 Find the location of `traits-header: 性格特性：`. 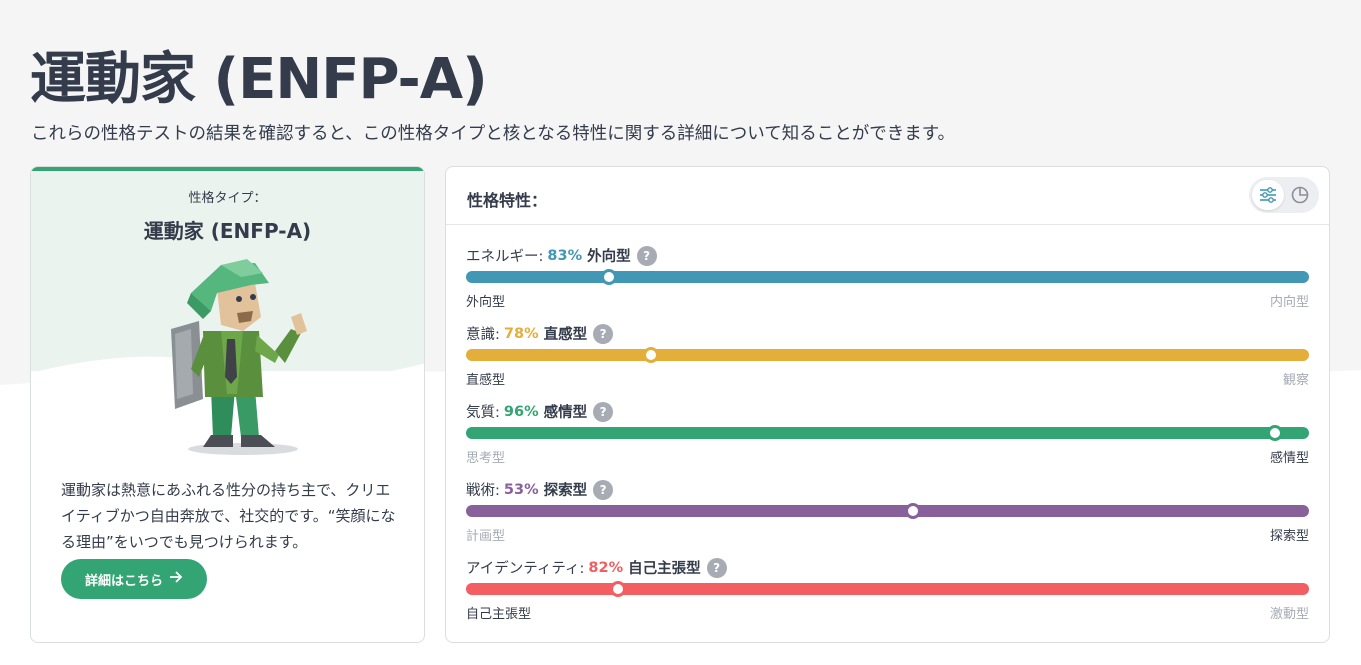

traits-header: 性格特性： is located at coordinates (887, 196).